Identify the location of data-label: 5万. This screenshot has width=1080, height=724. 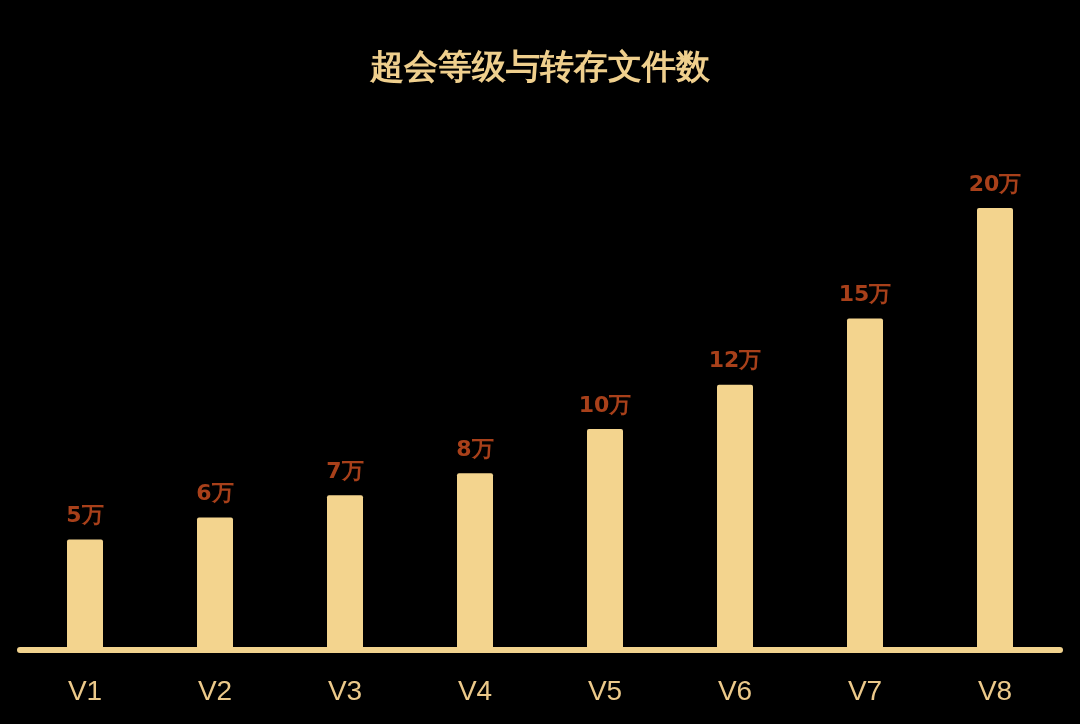
(85, 514).